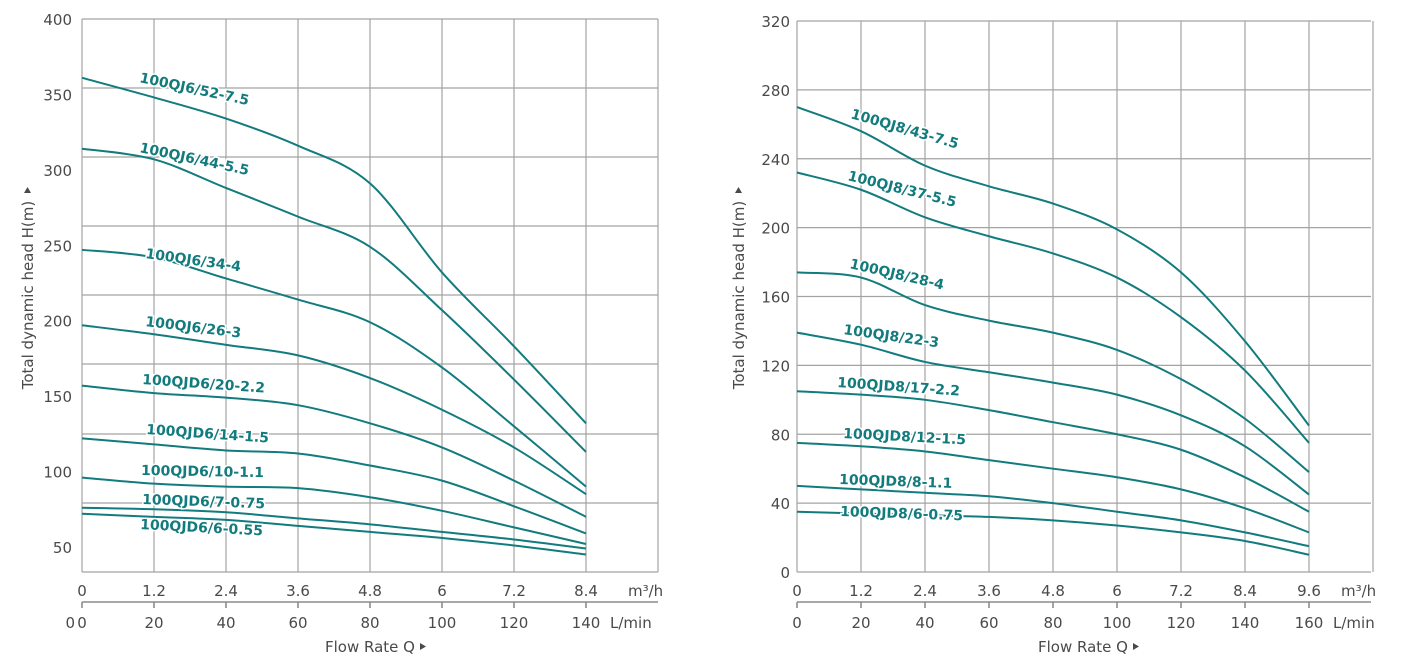 The height and width of the screenshot is (668, 1403). Describe the element at coordinates (775, 160) in the screenshot. I see `y-tick-label: 240` at that location.